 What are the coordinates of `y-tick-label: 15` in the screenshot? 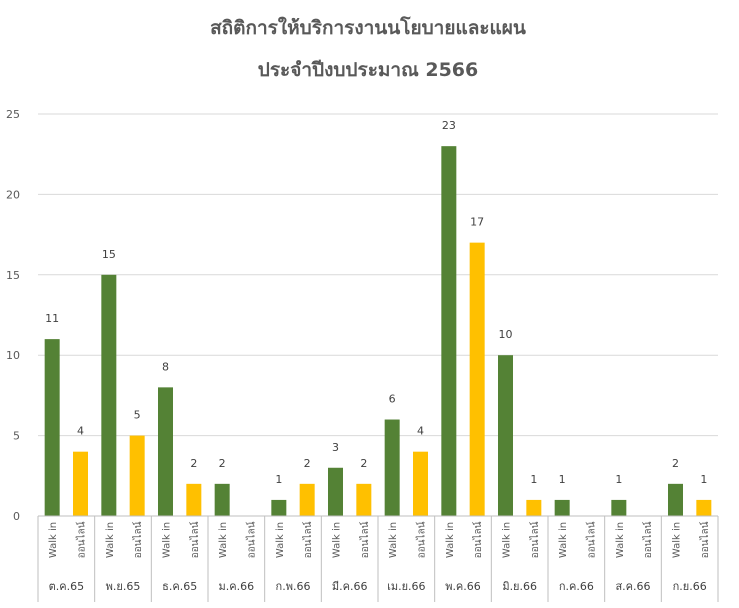 It's located at (13, 275).